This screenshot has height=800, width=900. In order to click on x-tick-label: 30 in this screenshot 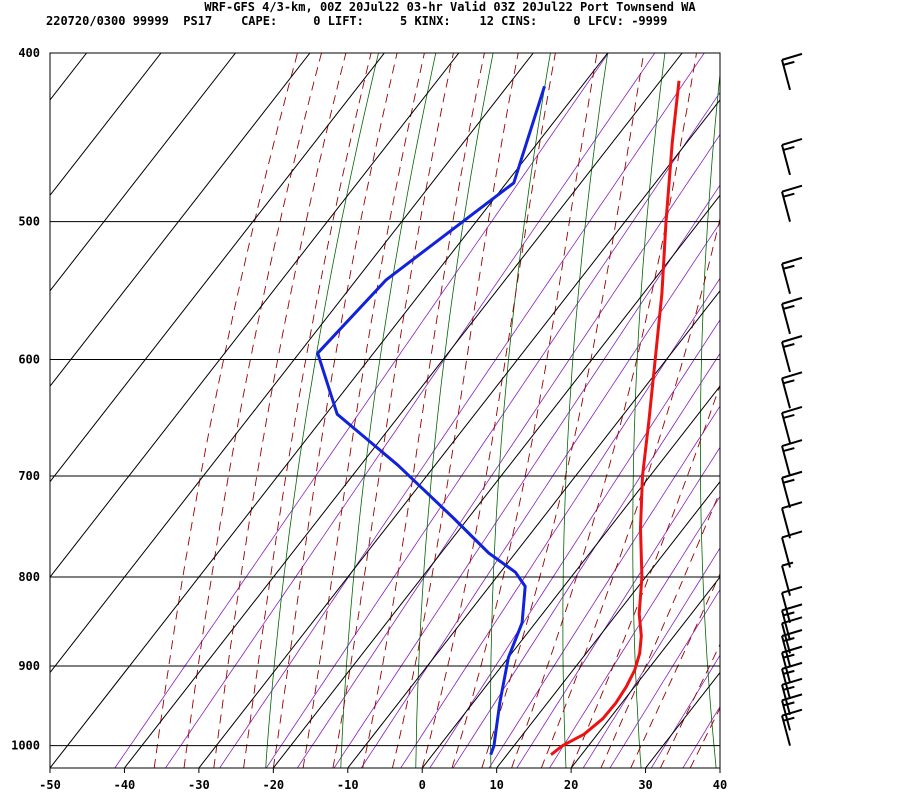, I will do `click(645, 785)`.